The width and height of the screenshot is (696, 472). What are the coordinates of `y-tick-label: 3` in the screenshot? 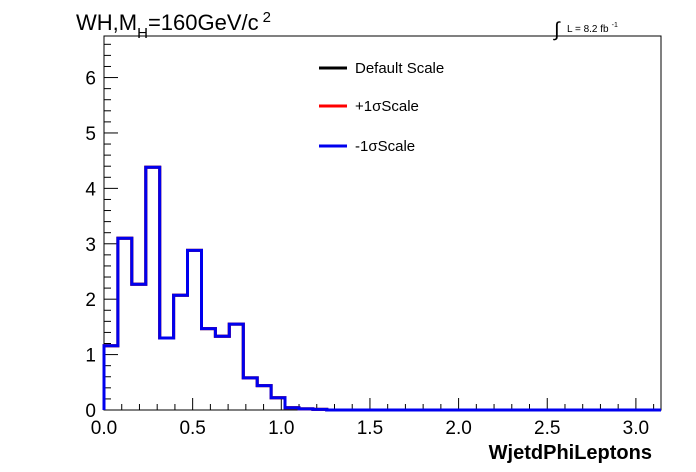 It's located at (90, 245).